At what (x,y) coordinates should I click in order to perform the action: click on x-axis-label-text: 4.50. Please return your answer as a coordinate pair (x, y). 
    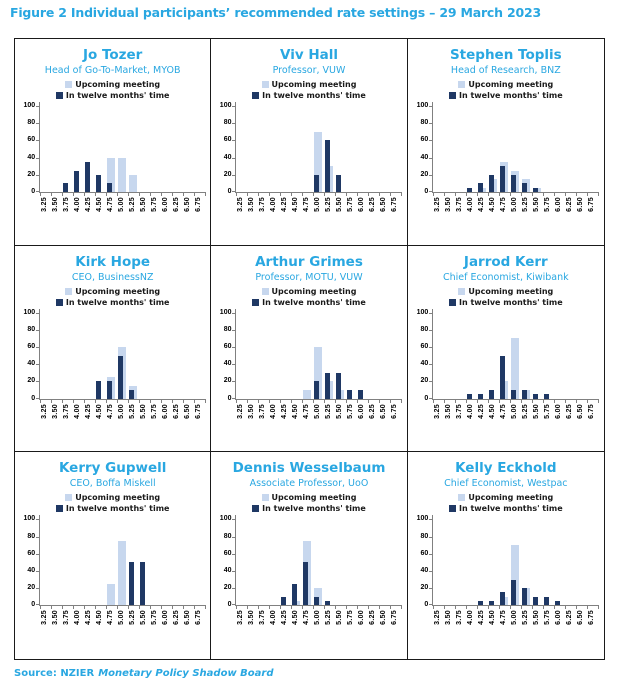
    Looking at the image, I should click on (493, 411).